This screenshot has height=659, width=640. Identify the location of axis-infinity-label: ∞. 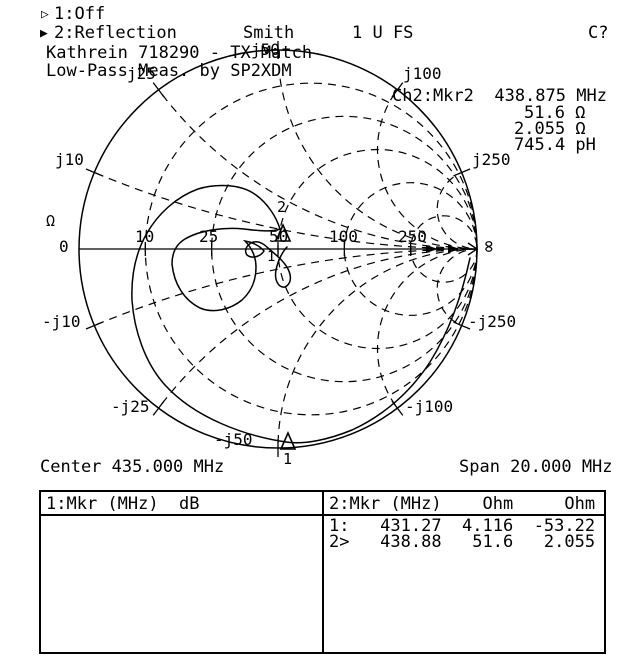
(489, 246).